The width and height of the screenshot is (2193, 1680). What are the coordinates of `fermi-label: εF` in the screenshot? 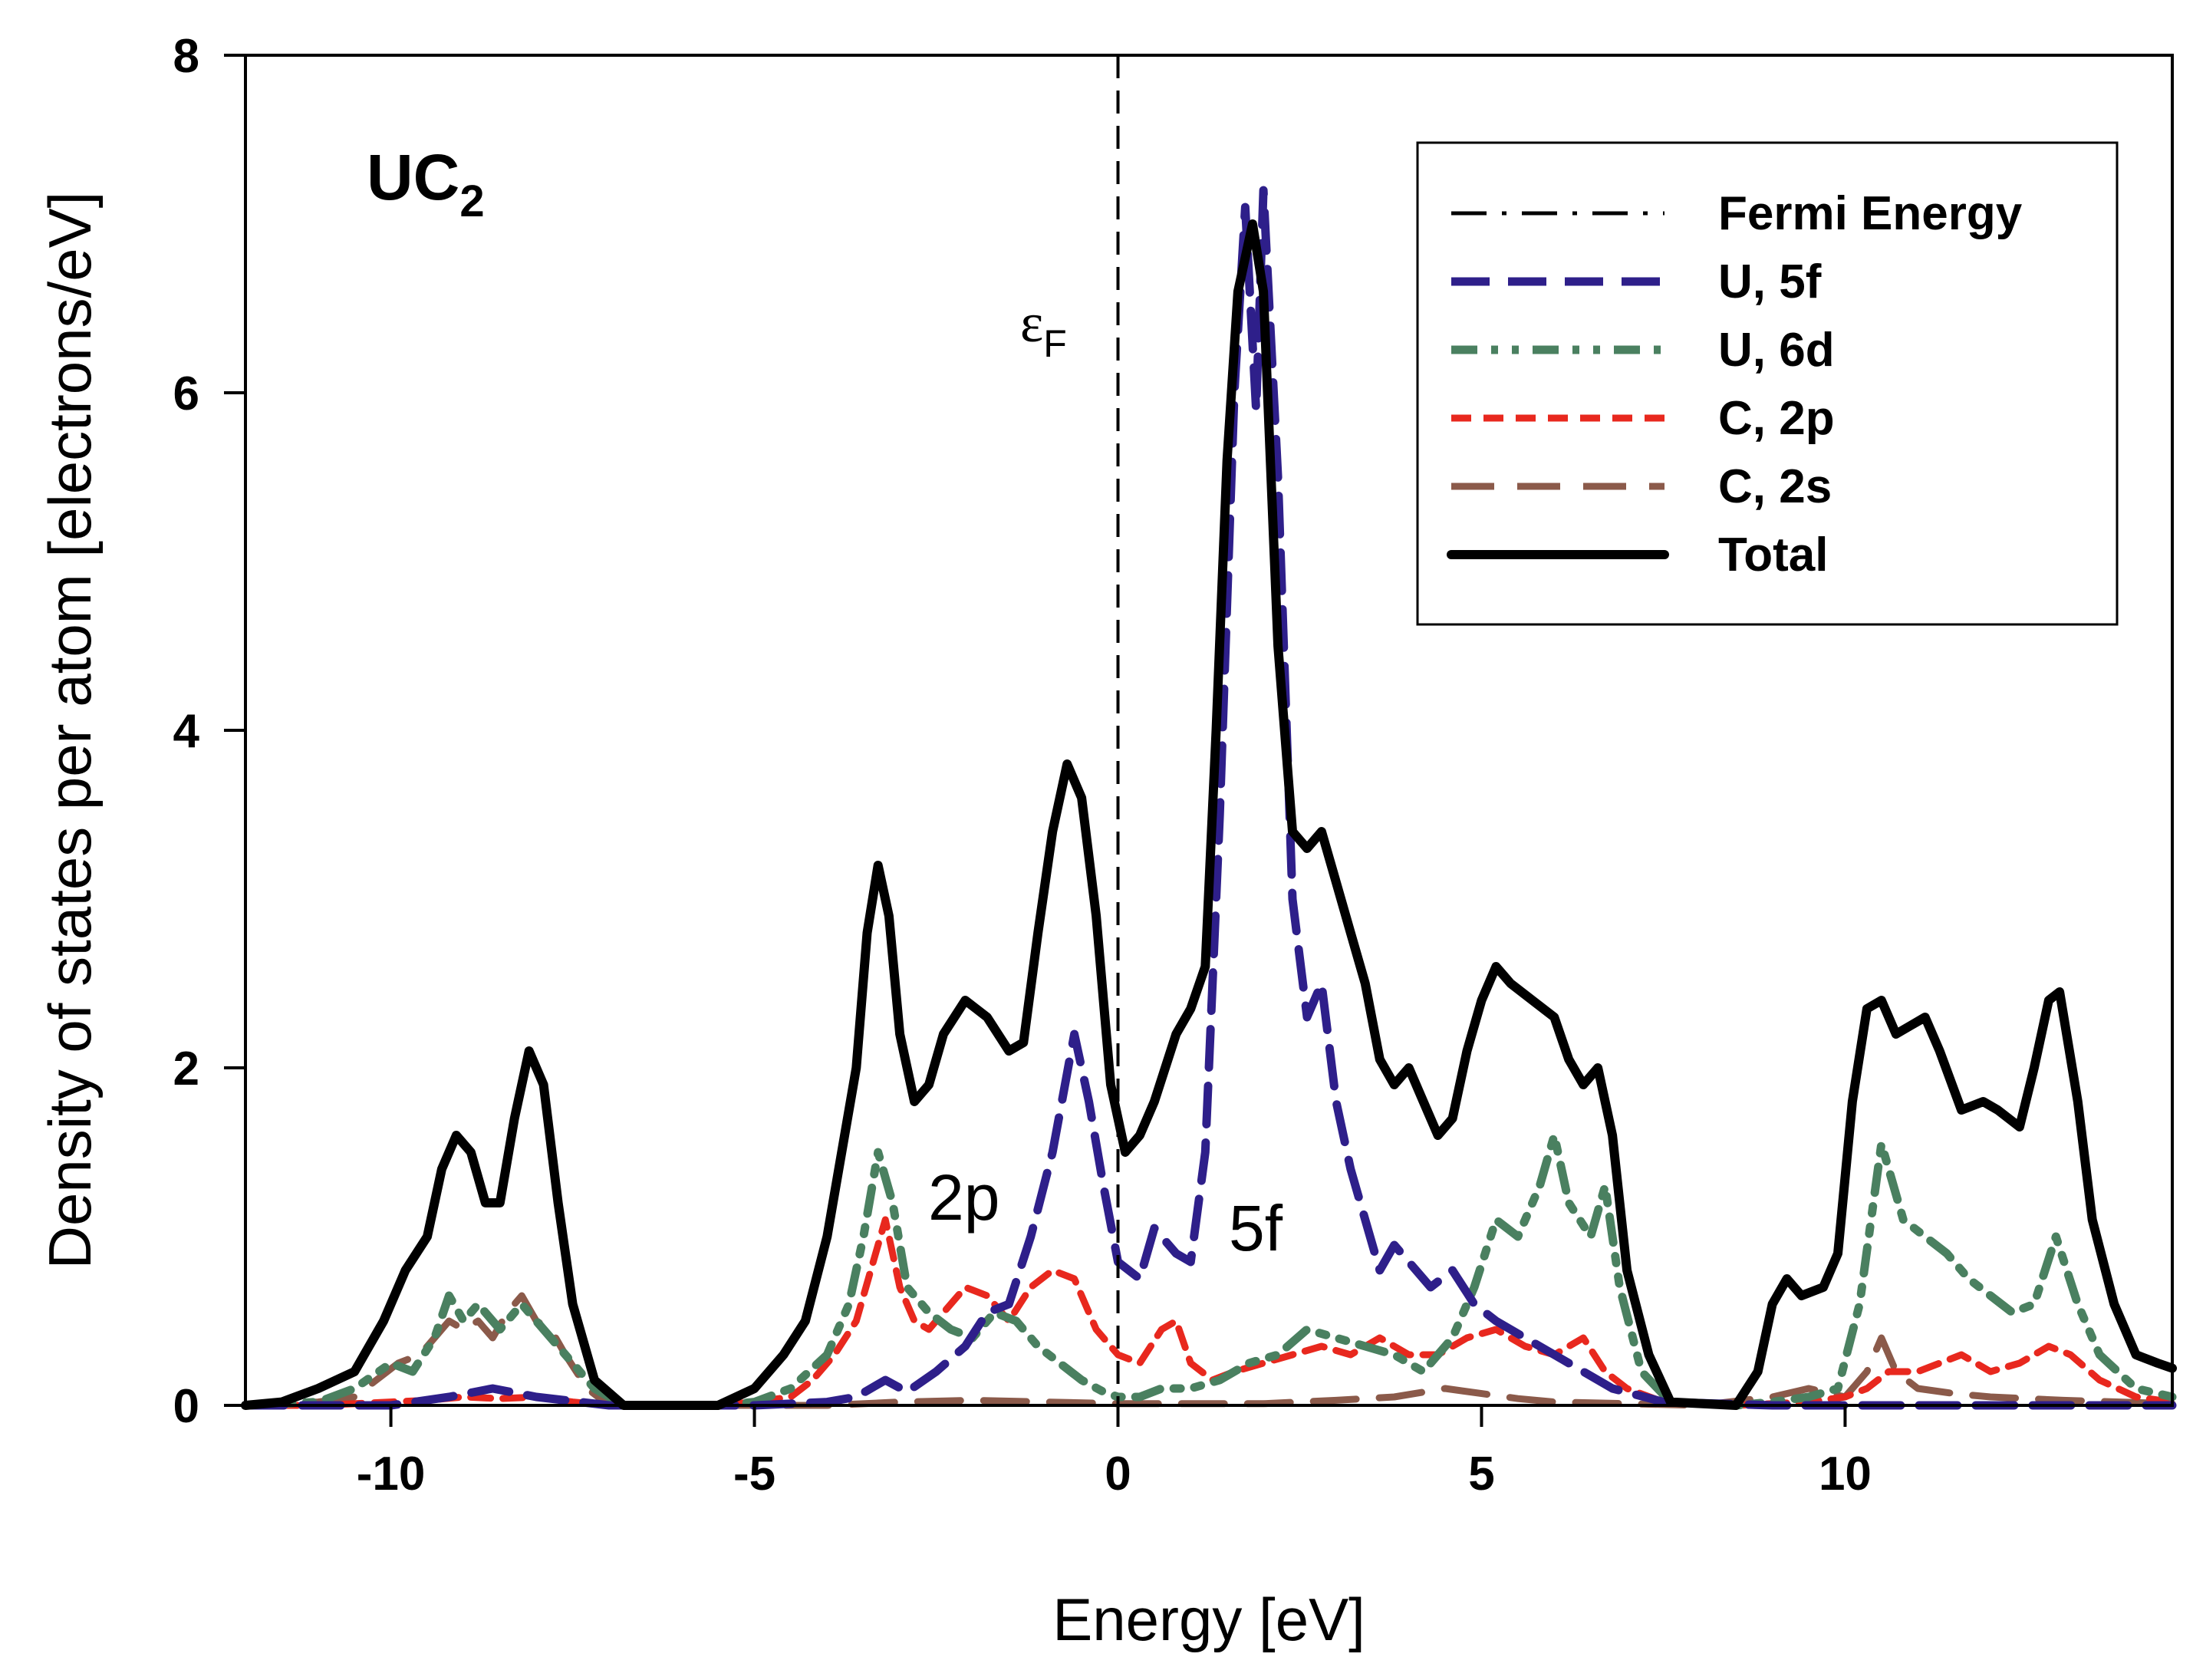 It's located at (1043, 328).